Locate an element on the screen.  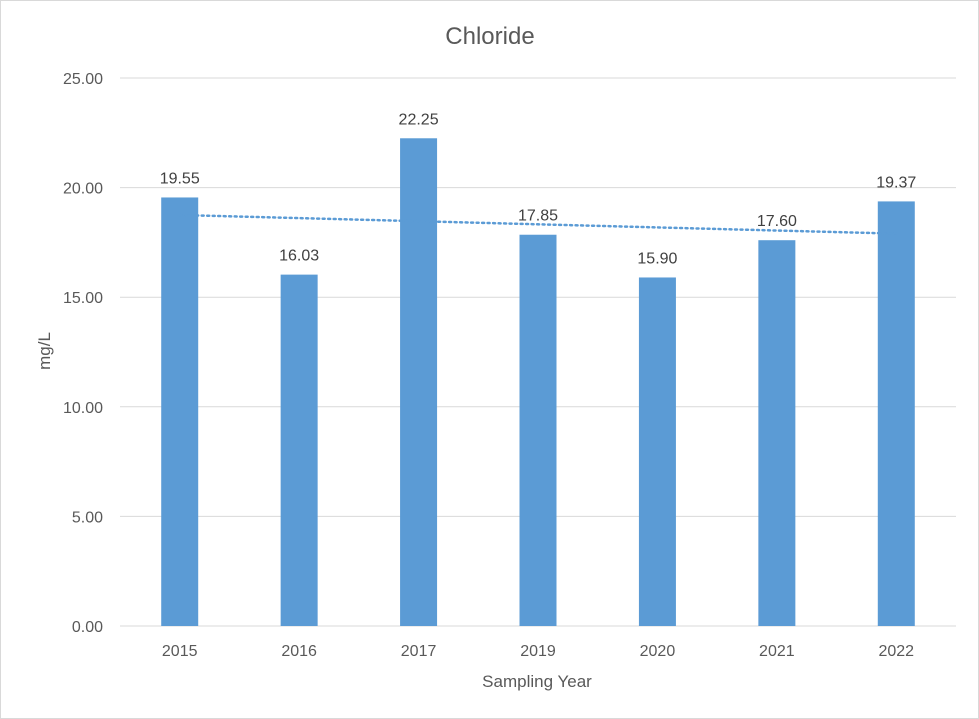
y-tick-label: 20.00 is located at coordinates (83, 189).